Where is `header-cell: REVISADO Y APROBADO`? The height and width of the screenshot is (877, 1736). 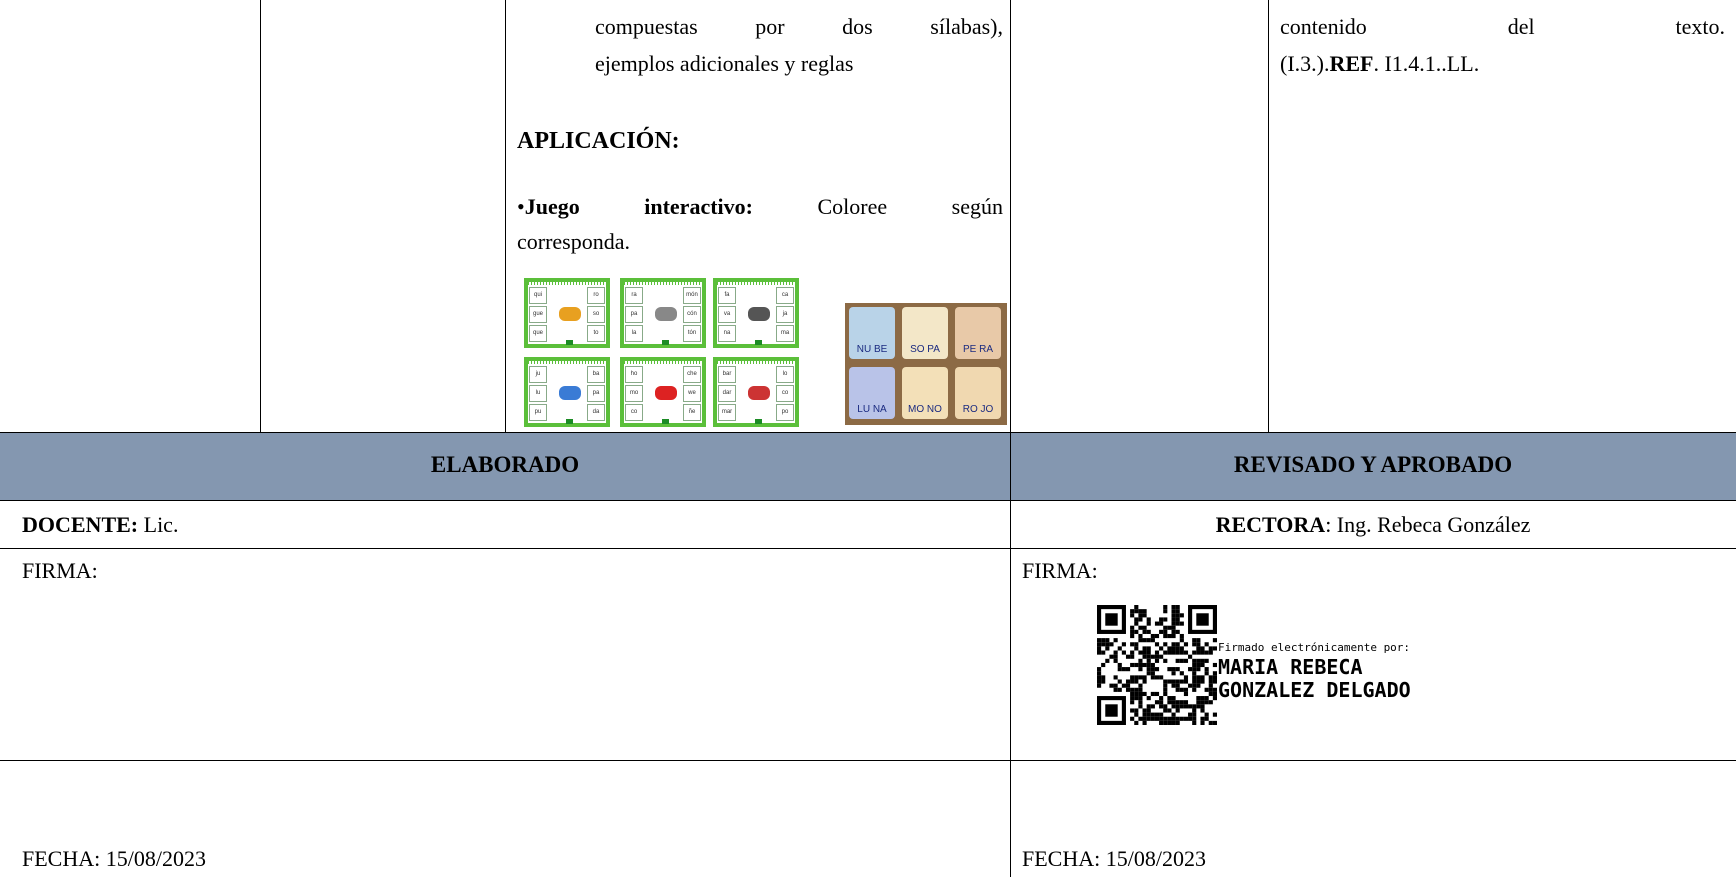 header-cell: REVISADO Y APROBADO is located at coordinates (1373, 464).